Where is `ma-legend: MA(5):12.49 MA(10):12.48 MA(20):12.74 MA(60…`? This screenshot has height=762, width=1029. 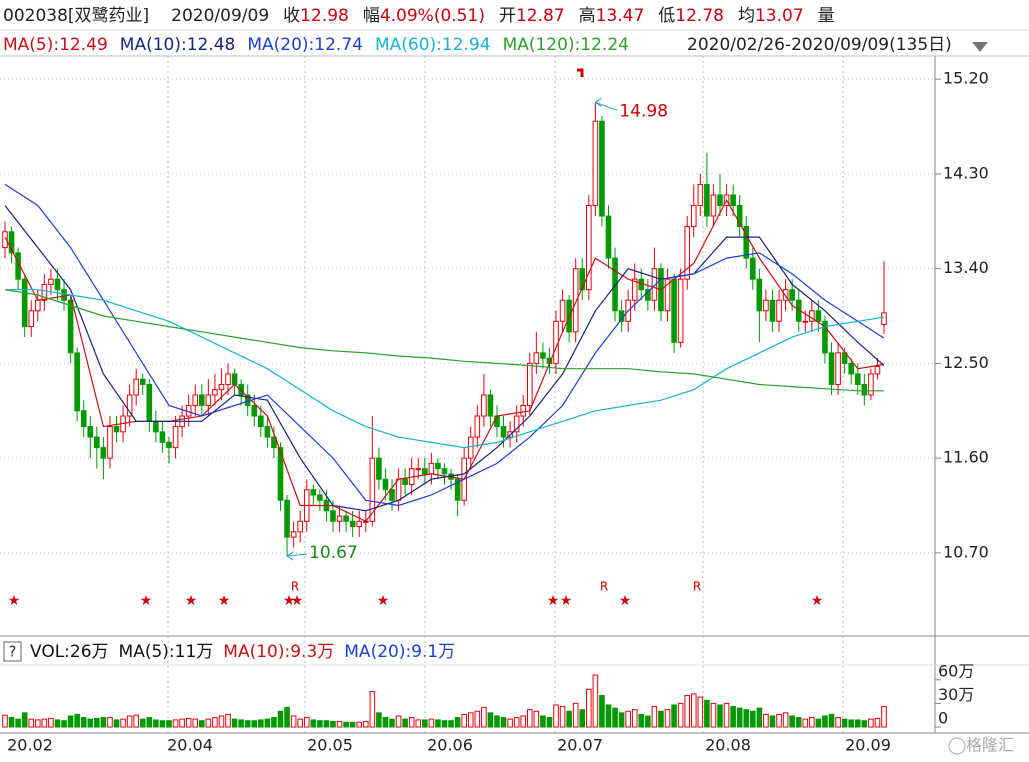 ma-legend: MA(5):12.49 MA(10):12.48 MA(20):12.74 MA(60… is located at coordinates (316, 45).